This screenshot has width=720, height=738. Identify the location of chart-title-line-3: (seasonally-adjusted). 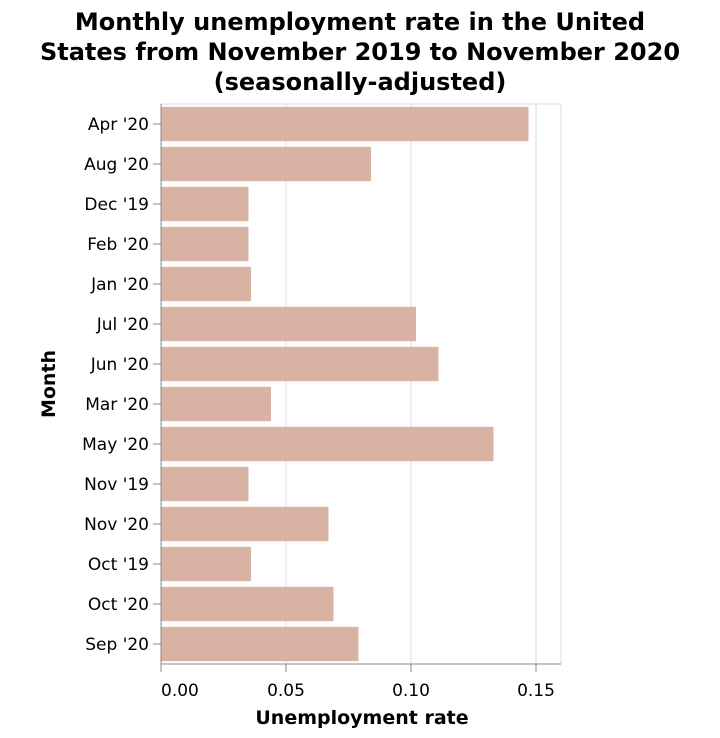
(360, 82).